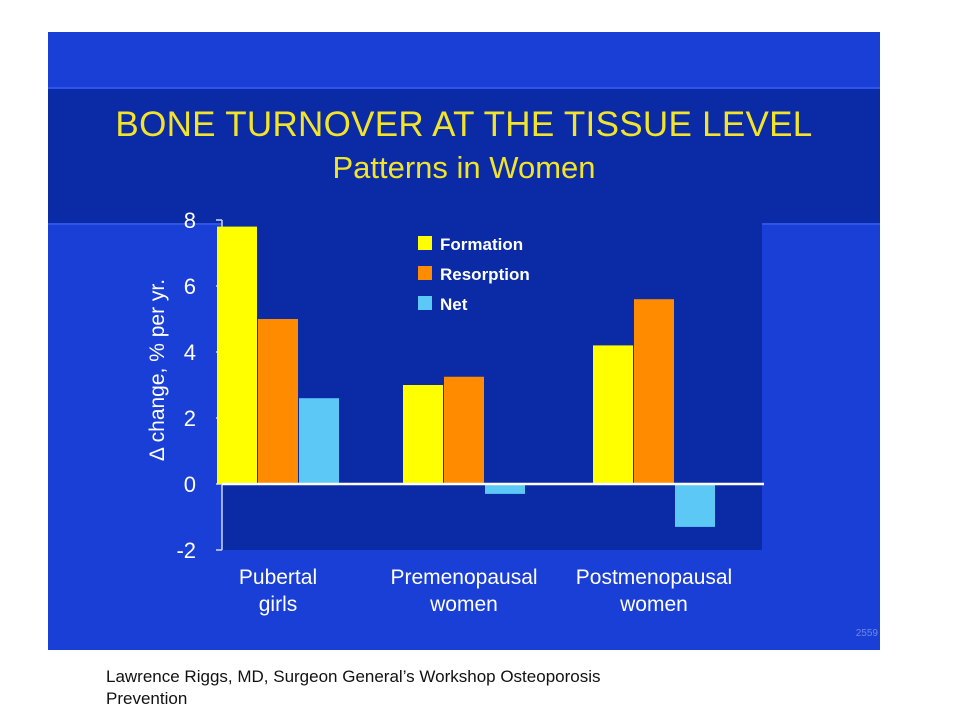 Image resolution: width=960 pixels, height=720 pixels. What do you see at coordinates (190, 286) in the screenshot?
I see `y-tick-label: 6` at bounding box center [190, 286].